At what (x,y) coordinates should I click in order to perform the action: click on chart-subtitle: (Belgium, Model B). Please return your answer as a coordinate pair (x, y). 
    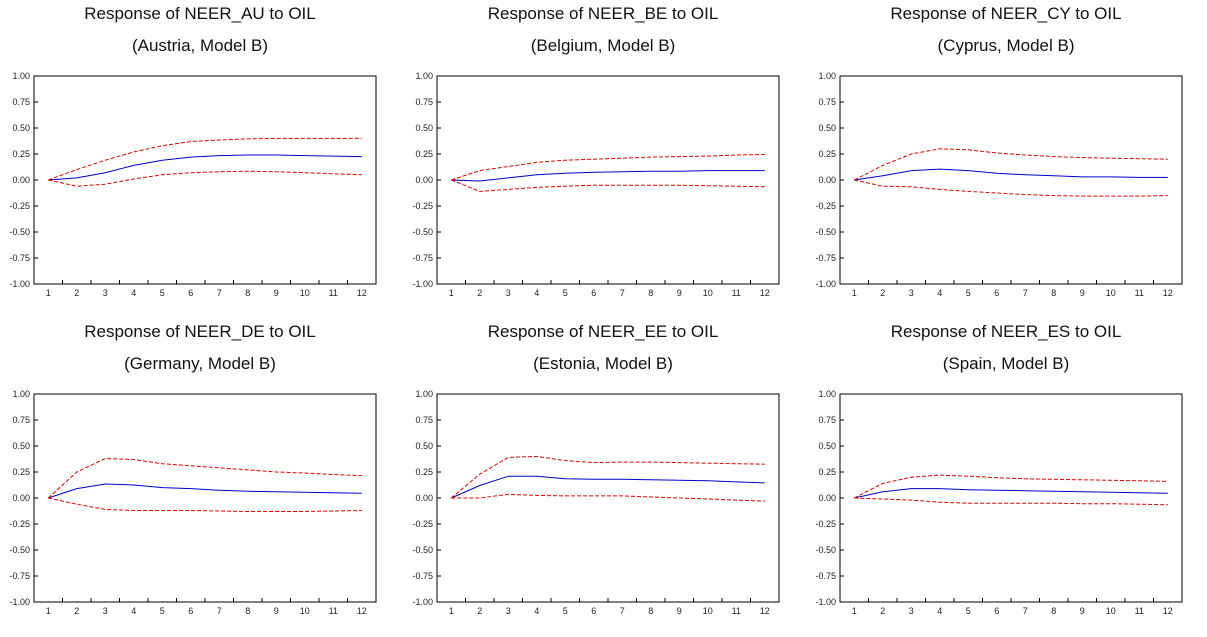
    Looking at the image, I should click on (603, 45).